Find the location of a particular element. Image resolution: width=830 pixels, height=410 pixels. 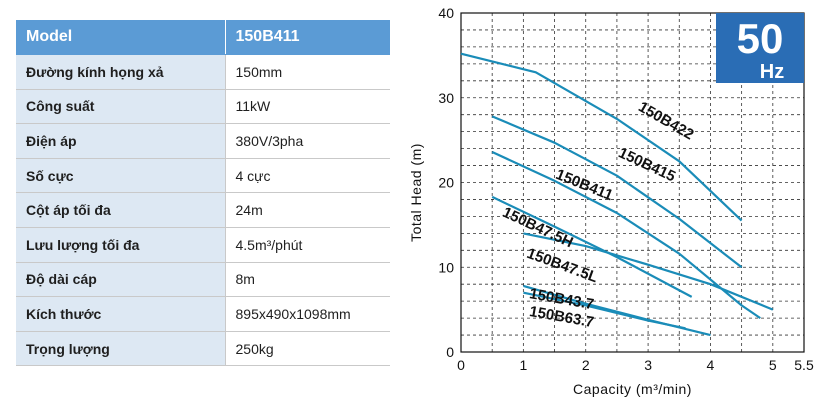

spec-row: Số cực 4 cực is located at coordinates (203, 176).